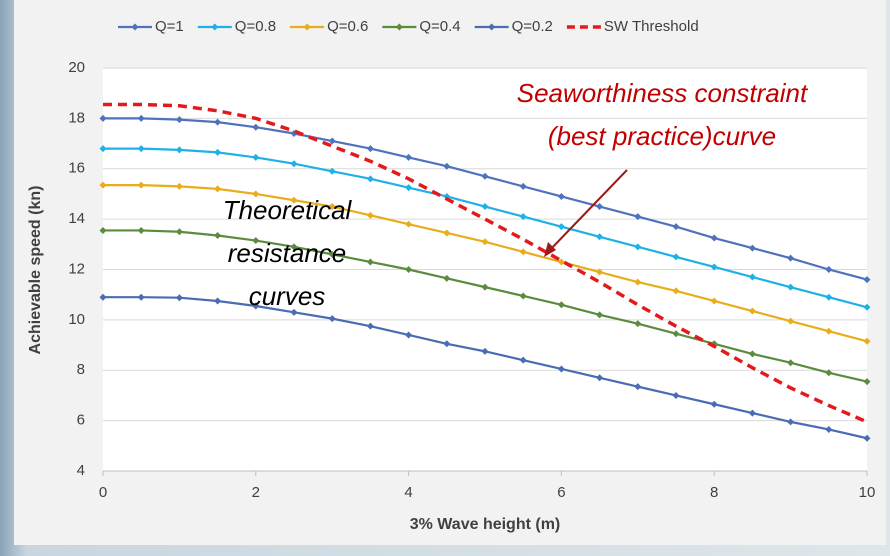 This screenshot has height=556, width=890. What do you see at coordinates (76, 117) in the screenshot?
I see `y-tick-label: 18` at bounding box center [76, 117].